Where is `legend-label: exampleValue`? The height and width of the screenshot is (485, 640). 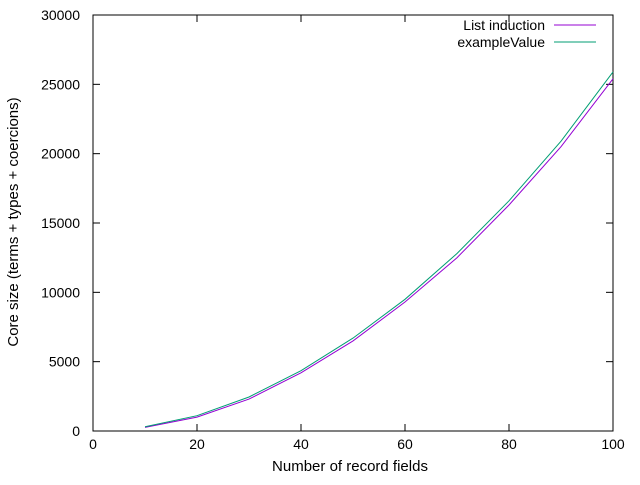 legend-label: exampleValue is located at coordinates (501, 42).